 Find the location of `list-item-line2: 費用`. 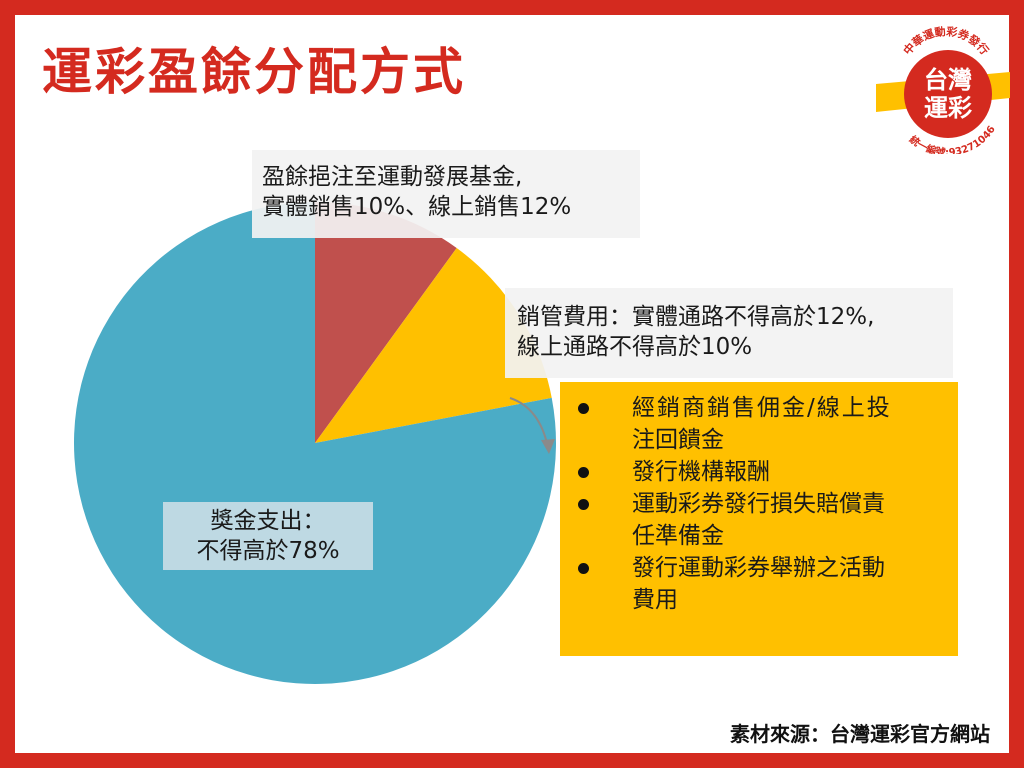

list-item-line2: 費用 is located at coordinates (655, 600).